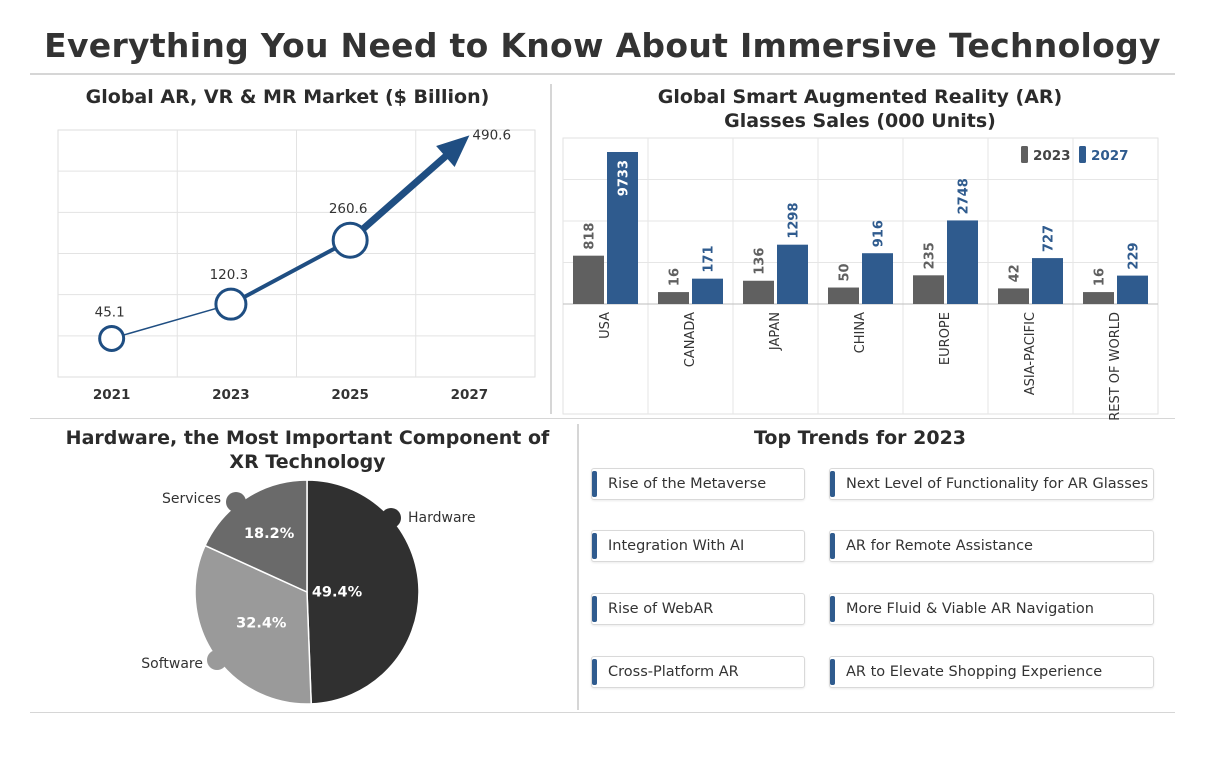 The height and width of the screenshot is (760, 1205). What do you see at coordinates (974, 672) in the screenshot?
I see `trend-label: AR to Elevate Shopping Experience` at bounding box center [974, 672].